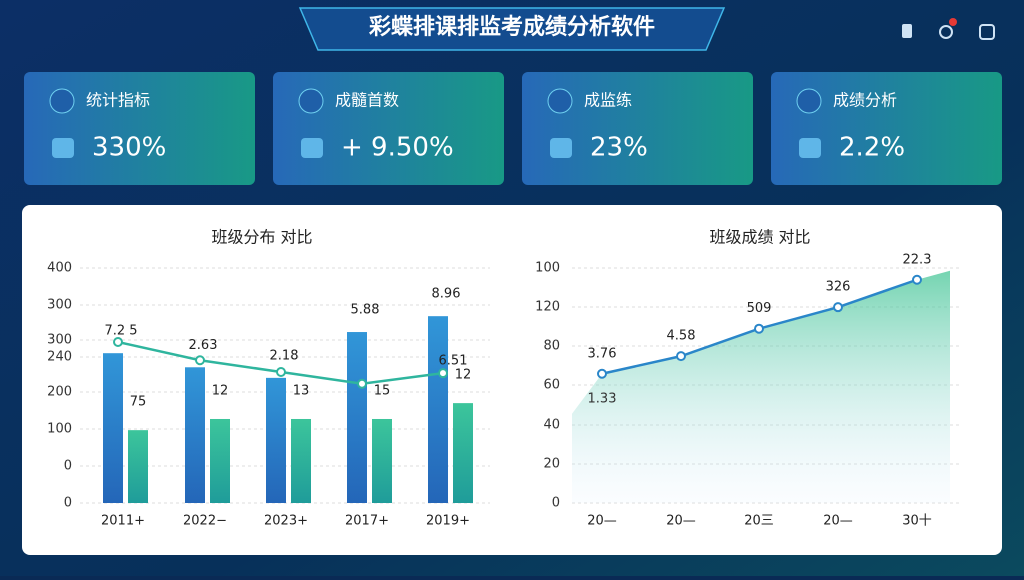 This screenshot has width=1024, height=580. What do you see at coordinates (759, 308) in the screenshot?
I see `data-label: 509` at bounding box center [759, 308].